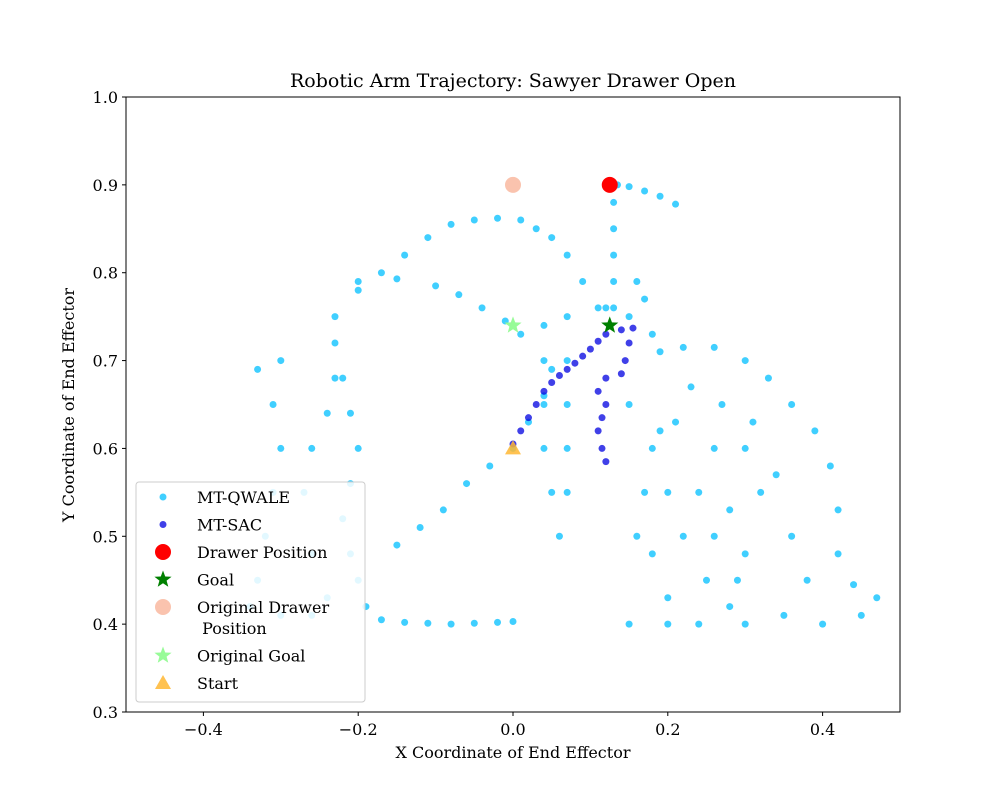 This screenshot has width=1000, height=804. What do you see at coordinates (68, 405) in the screenshot?
I see `y-axis-label: Y Coordinate of End Effector` at bounding box center [68, 405].